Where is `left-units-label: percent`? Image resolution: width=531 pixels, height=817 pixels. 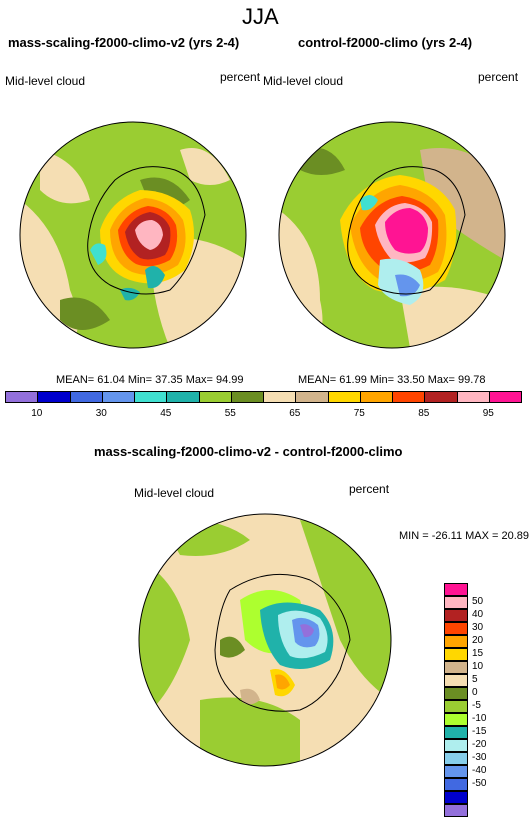
left-units-label: percent is located at coordinates (240, 77).